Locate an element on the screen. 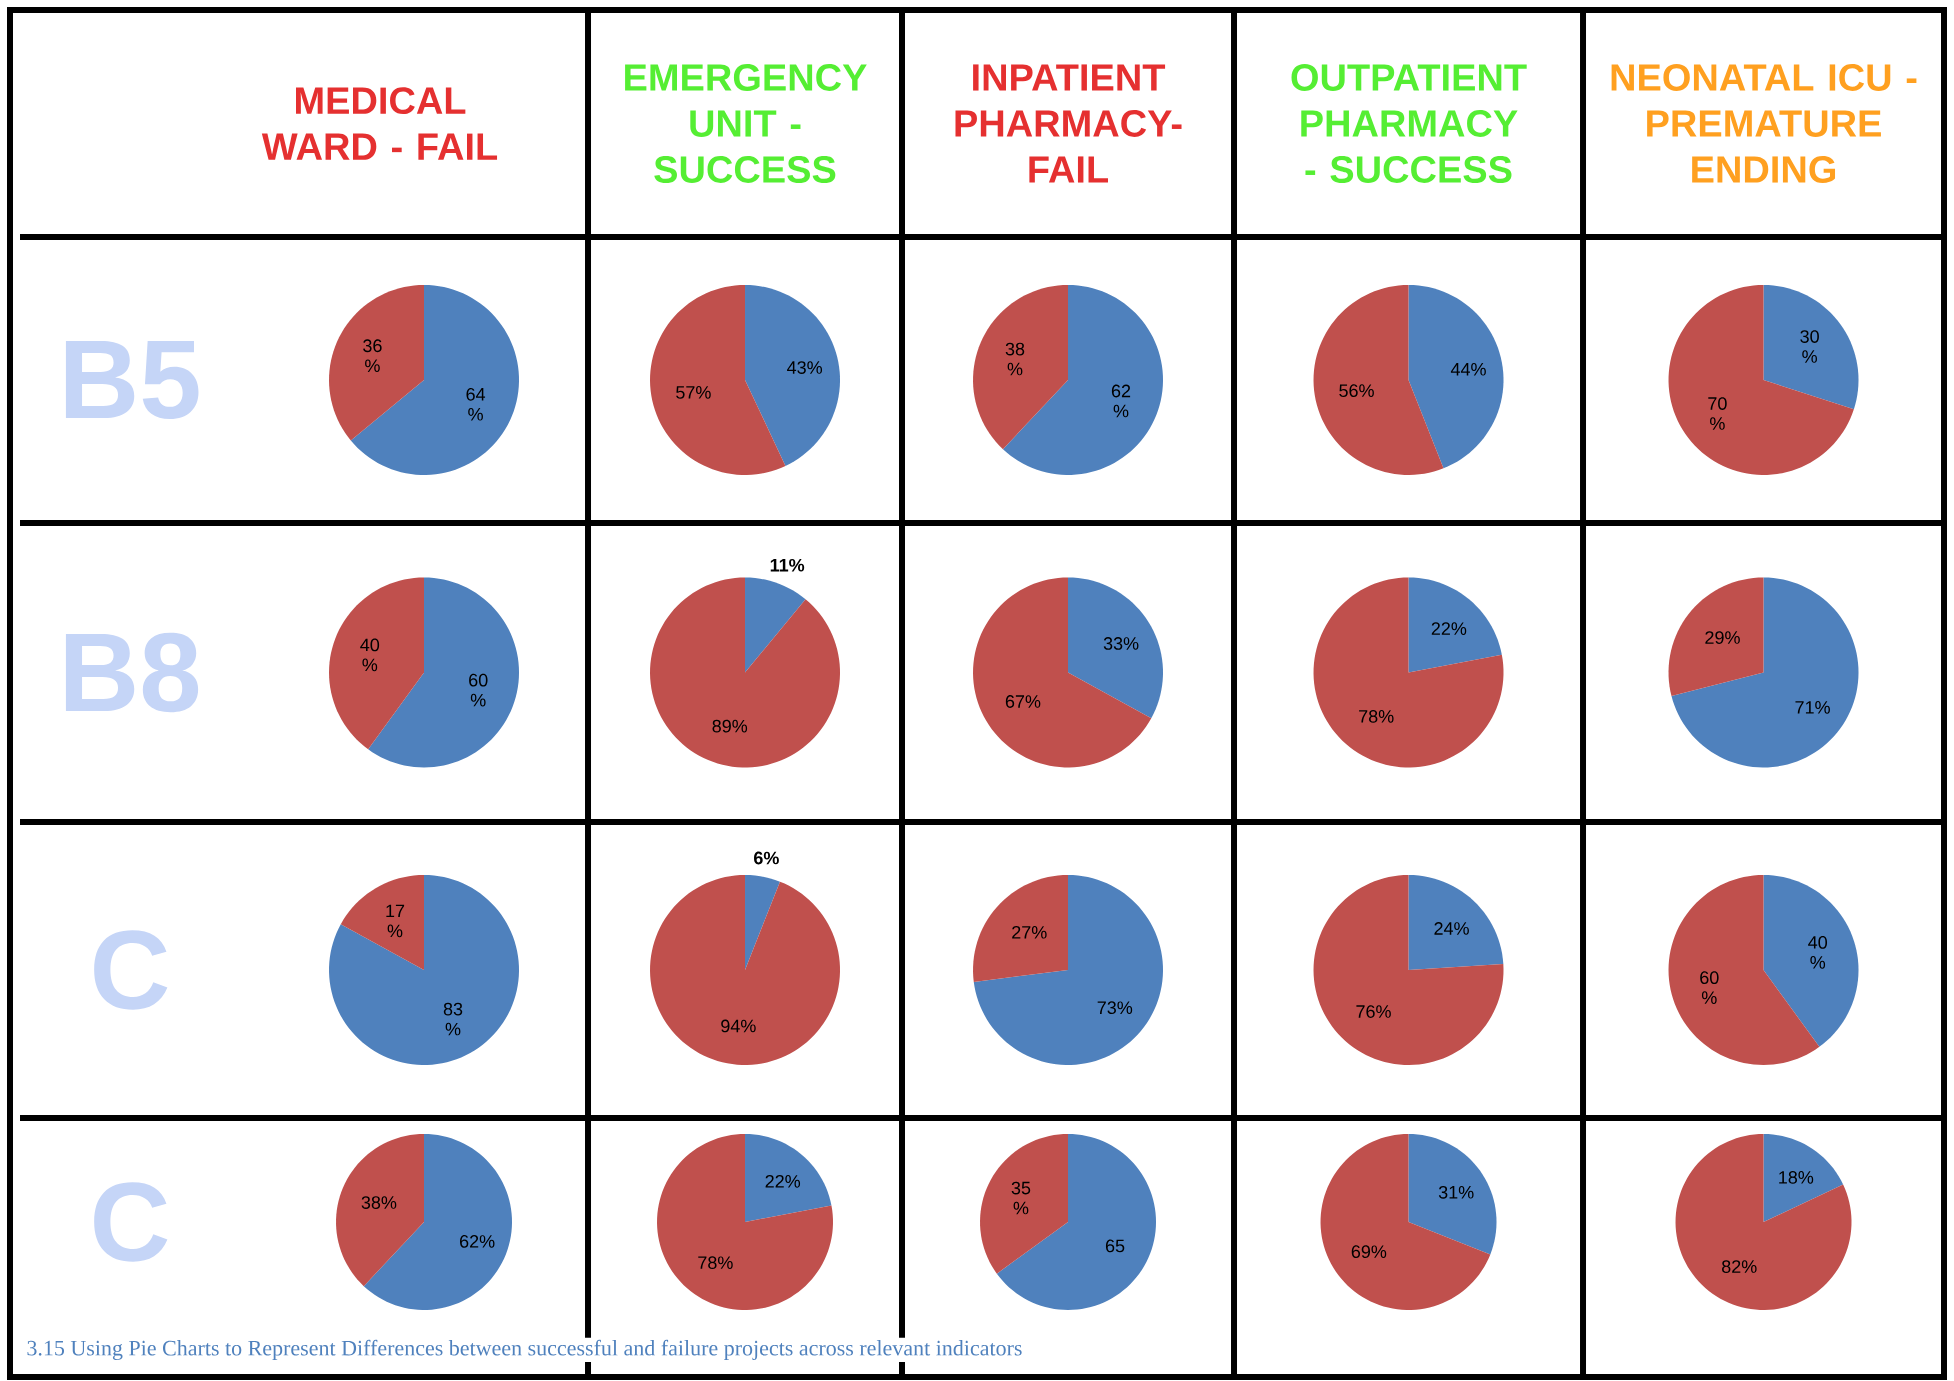 The image size is (1954, 1381). data-label: 64 % is located at coordinates (476, 404).